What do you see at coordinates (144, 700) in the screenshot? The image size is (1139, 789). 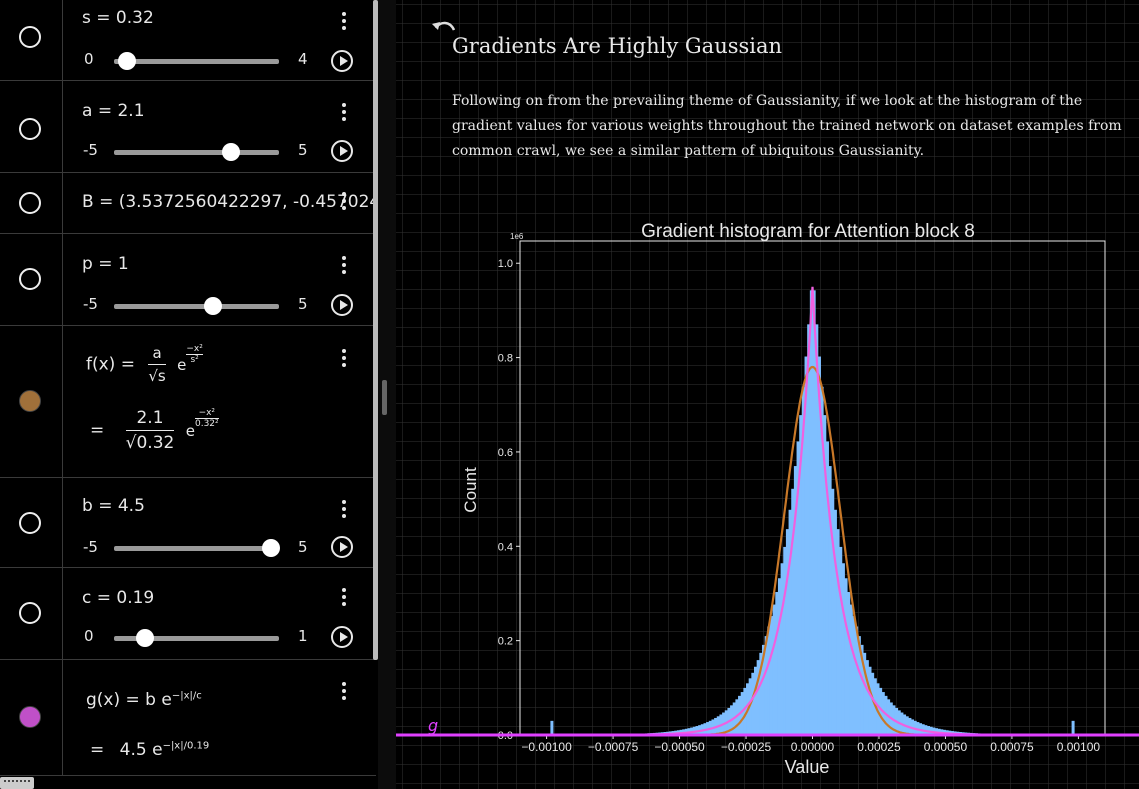 I see `function-g-definition: g(x) = b e−|x|/c` at bounding box center [144, 700].